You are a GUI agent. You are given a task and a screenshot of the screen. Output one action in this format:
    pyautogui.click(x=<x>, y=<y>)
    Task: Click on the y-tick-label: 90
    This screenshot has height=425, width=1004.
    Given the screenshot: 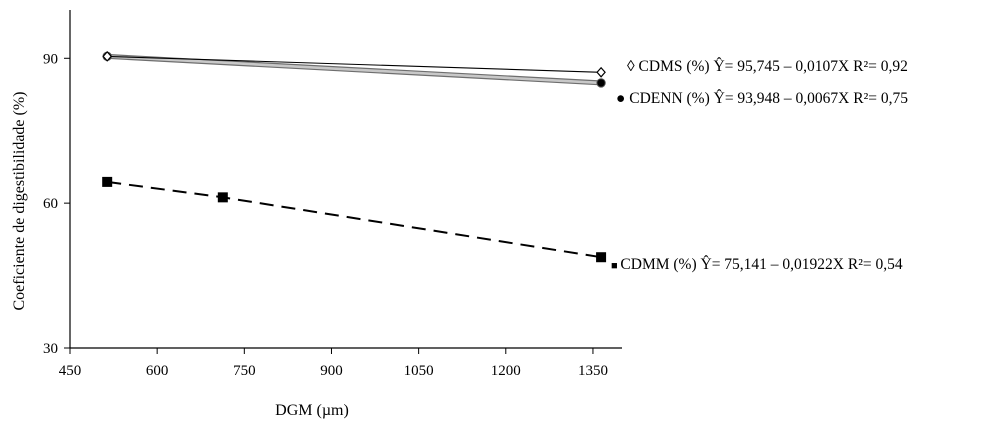 What is the action you would take?
    pyautogui.click(x=50, y=59)
    